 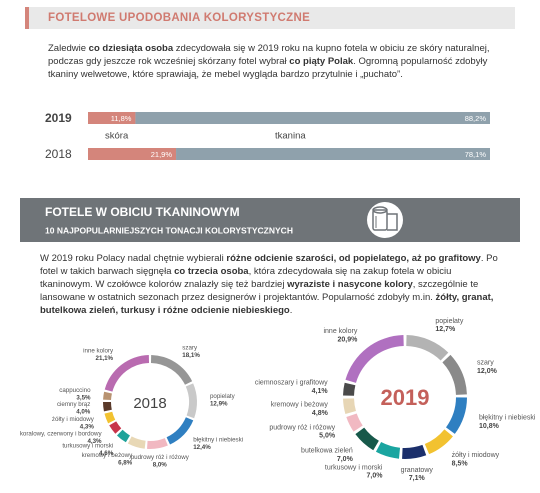 I want to click on text: . Po fotel w takich barwach sięgnęła, so click(x=269, y=265).